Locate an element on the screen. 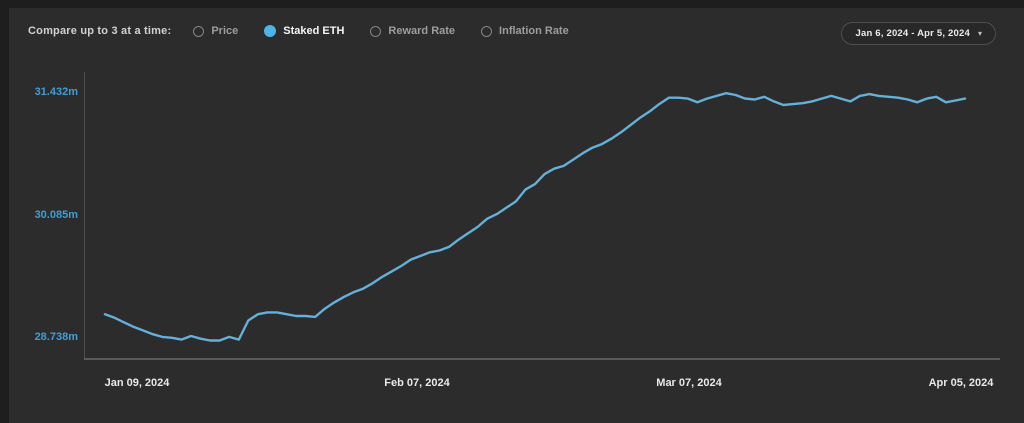  x-axis-tick-label: Jan 09, 2024 is located at coordinates (137, 383).